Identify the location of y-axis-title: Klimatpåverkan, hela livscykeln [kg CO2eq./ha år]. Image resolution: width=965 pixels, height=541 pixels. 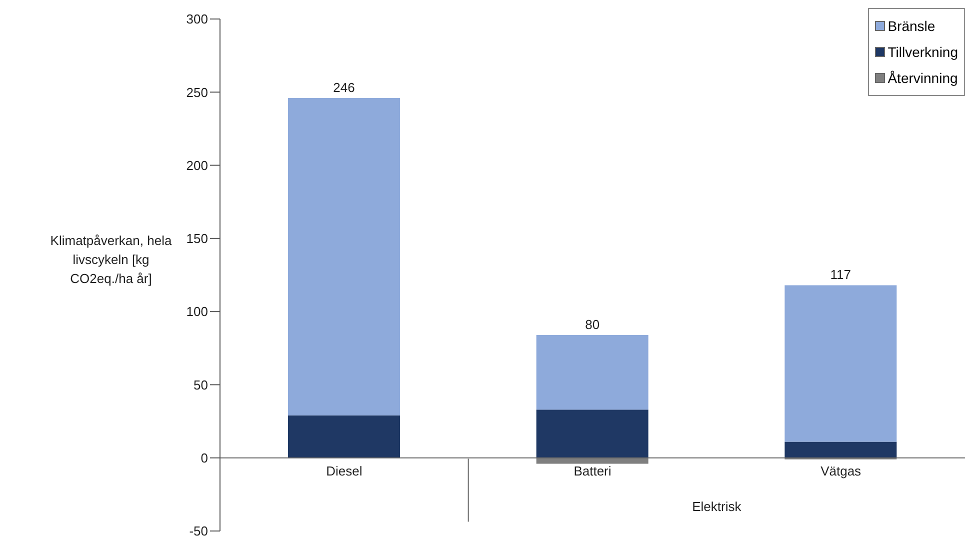
(111, 260).